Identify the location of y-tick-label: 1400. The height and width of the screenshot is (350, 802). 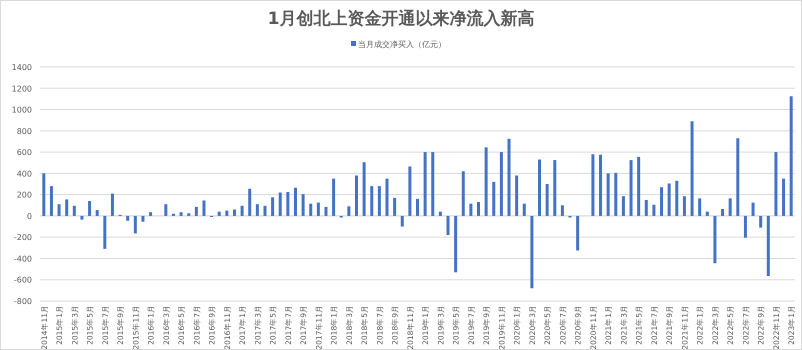
(22, 67).